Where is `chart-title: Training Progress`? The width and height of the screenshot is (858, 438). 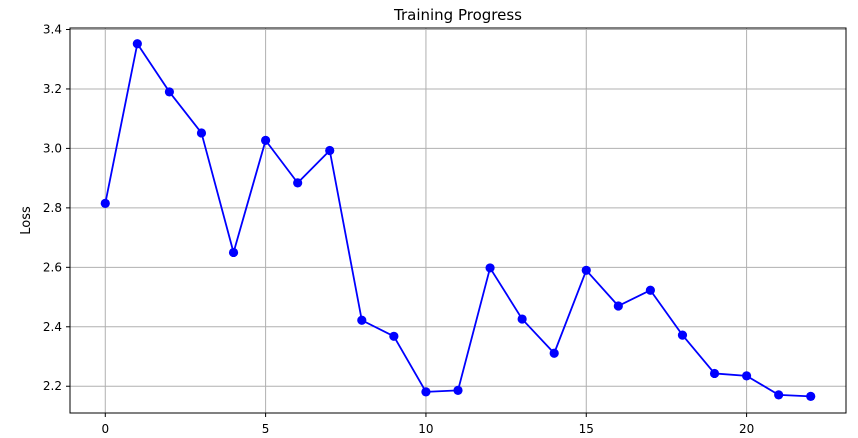 chart-title: Training Progress is located at coordinates (457, 15).